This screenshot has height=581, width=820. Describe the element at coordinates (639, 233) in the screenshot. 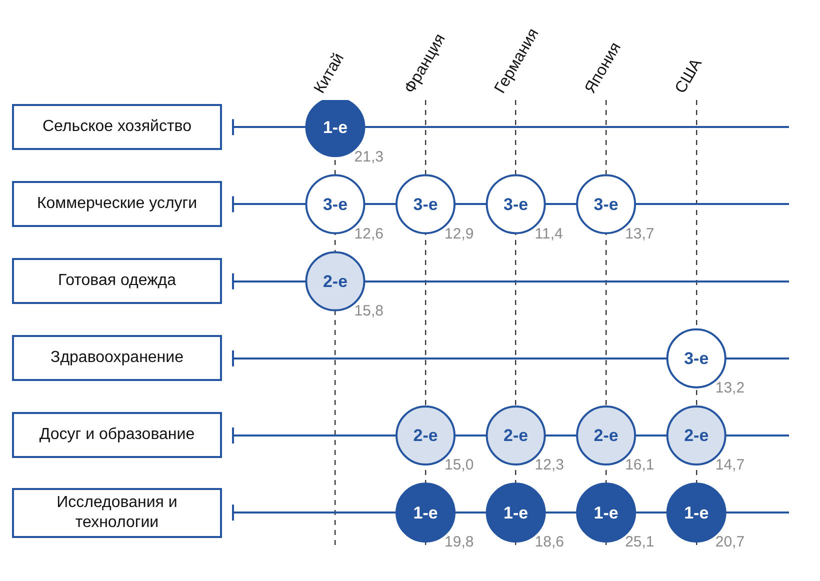

I see `annotation: 13,7` at that location.